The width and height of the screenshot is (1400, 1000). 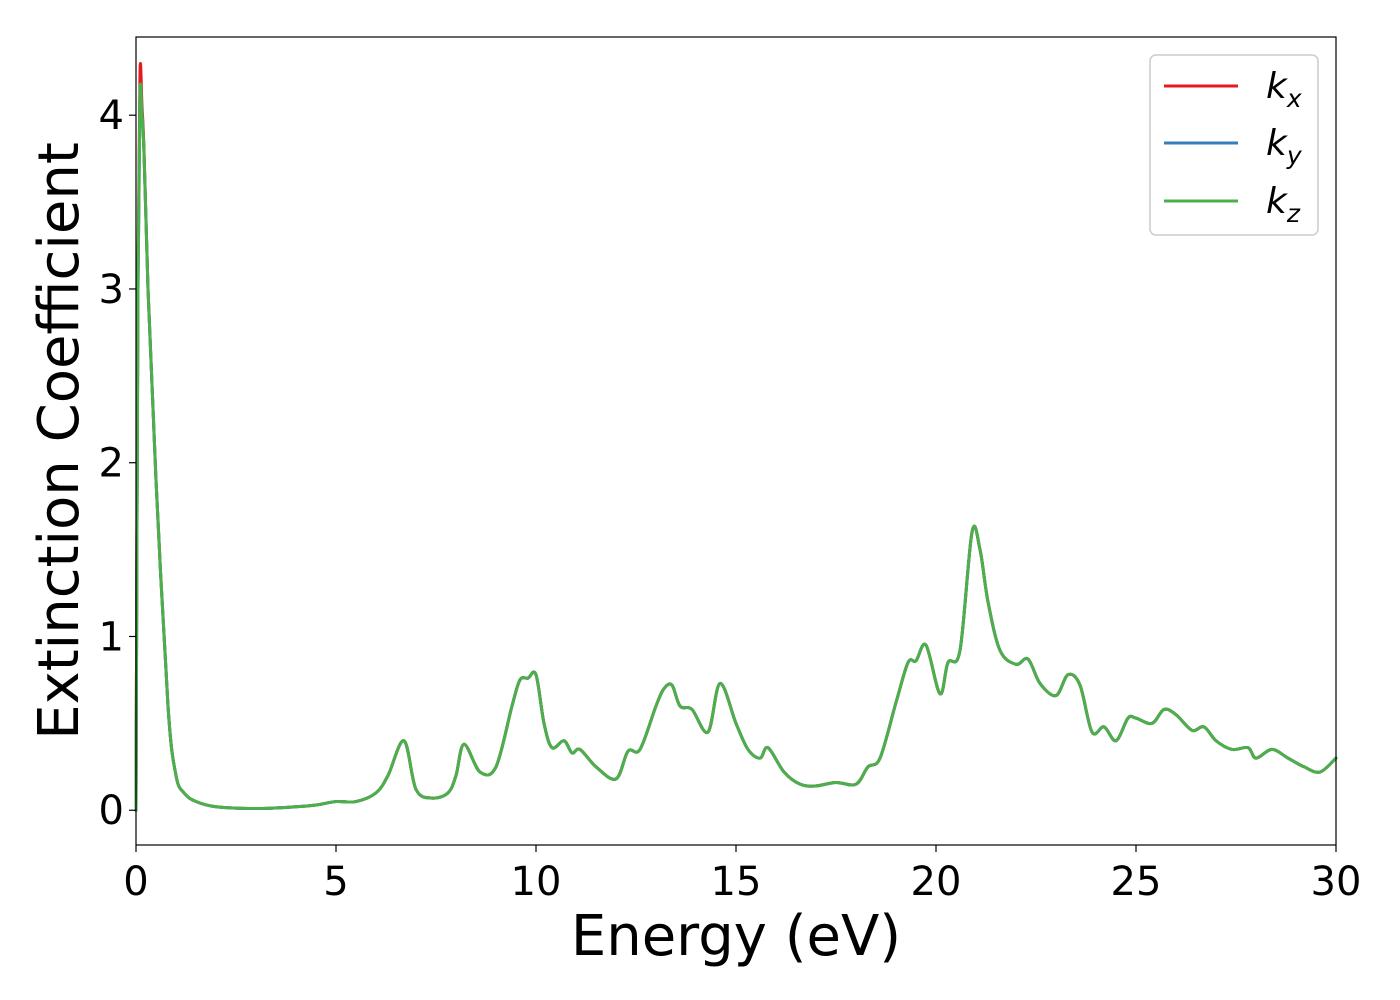 What do you see at coordinates (736, 936) in the screenshot?
I see `x-axis-title: Energy (eV)` at bounding box center [736, 936].